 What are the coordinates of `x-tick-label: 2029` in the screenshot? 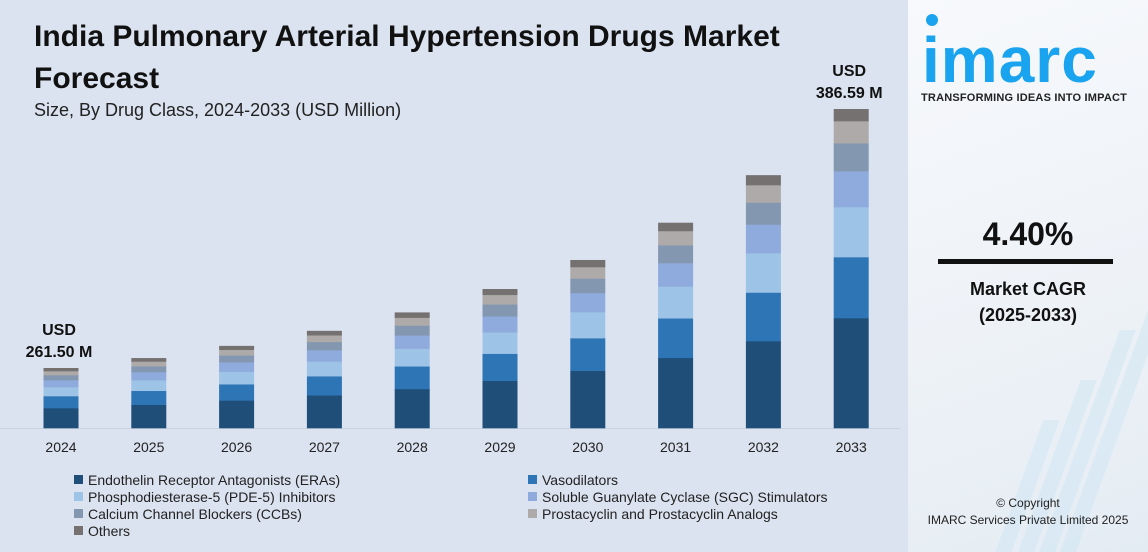 It's located at (499, 447).